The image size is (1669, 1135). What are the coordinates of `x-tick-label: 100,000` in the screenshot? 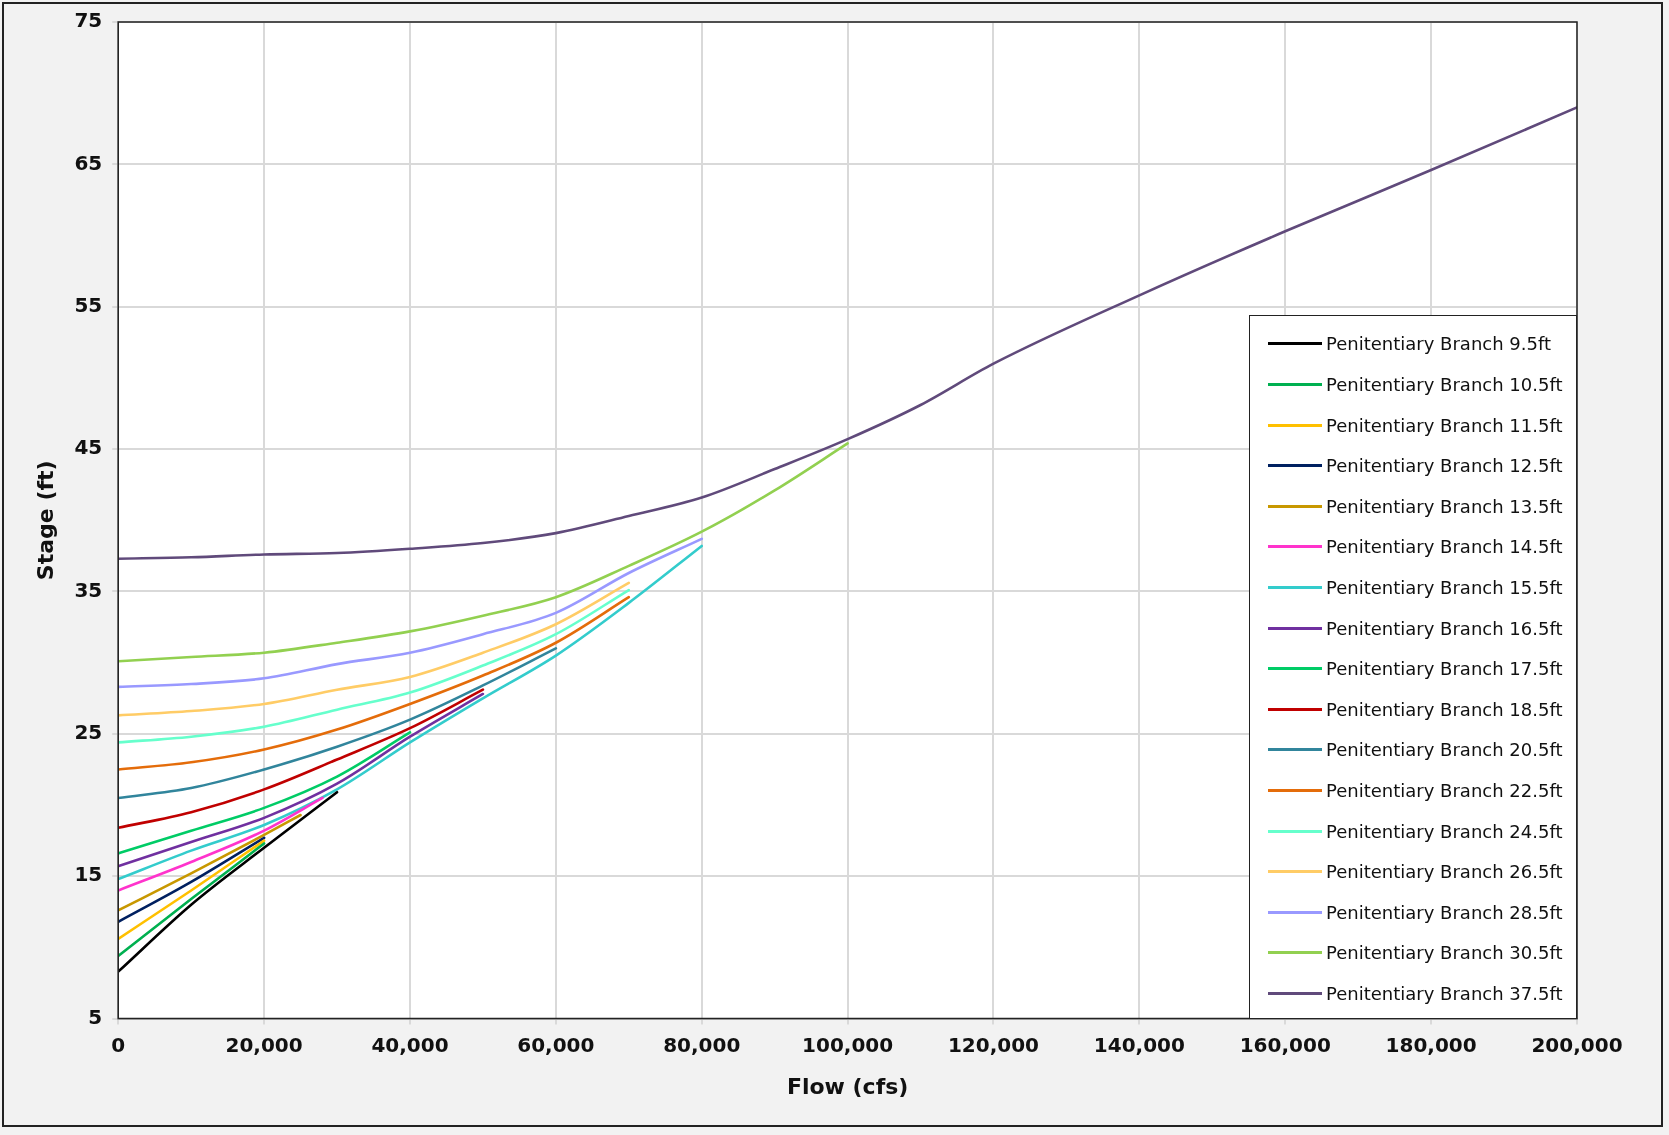 It's located at (848, 1044).